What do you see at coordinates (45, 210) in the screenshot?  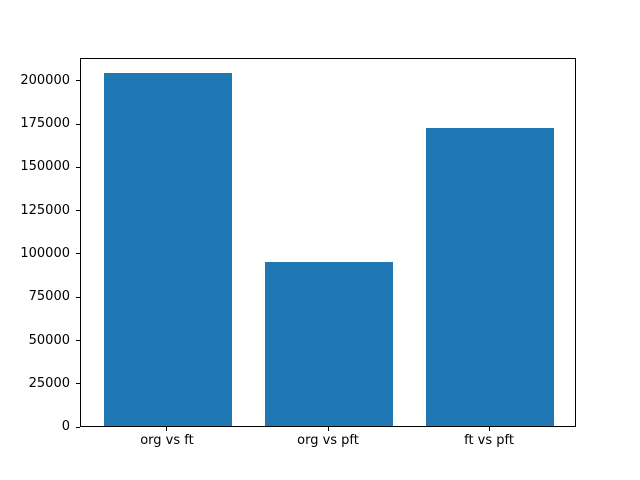 I see `y-tick-label: 125000` at bounding box center [45, 210].